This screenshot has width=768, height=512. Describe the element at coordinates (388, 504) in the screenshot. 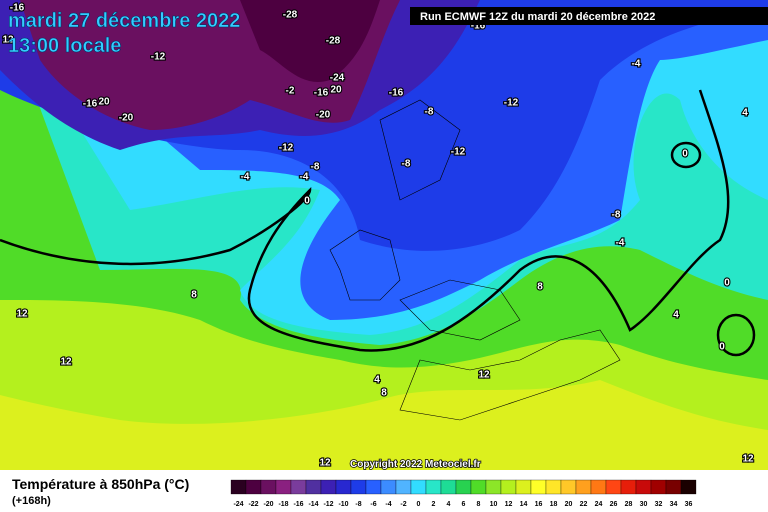

I see `legend-tick-label: -4` at that location.